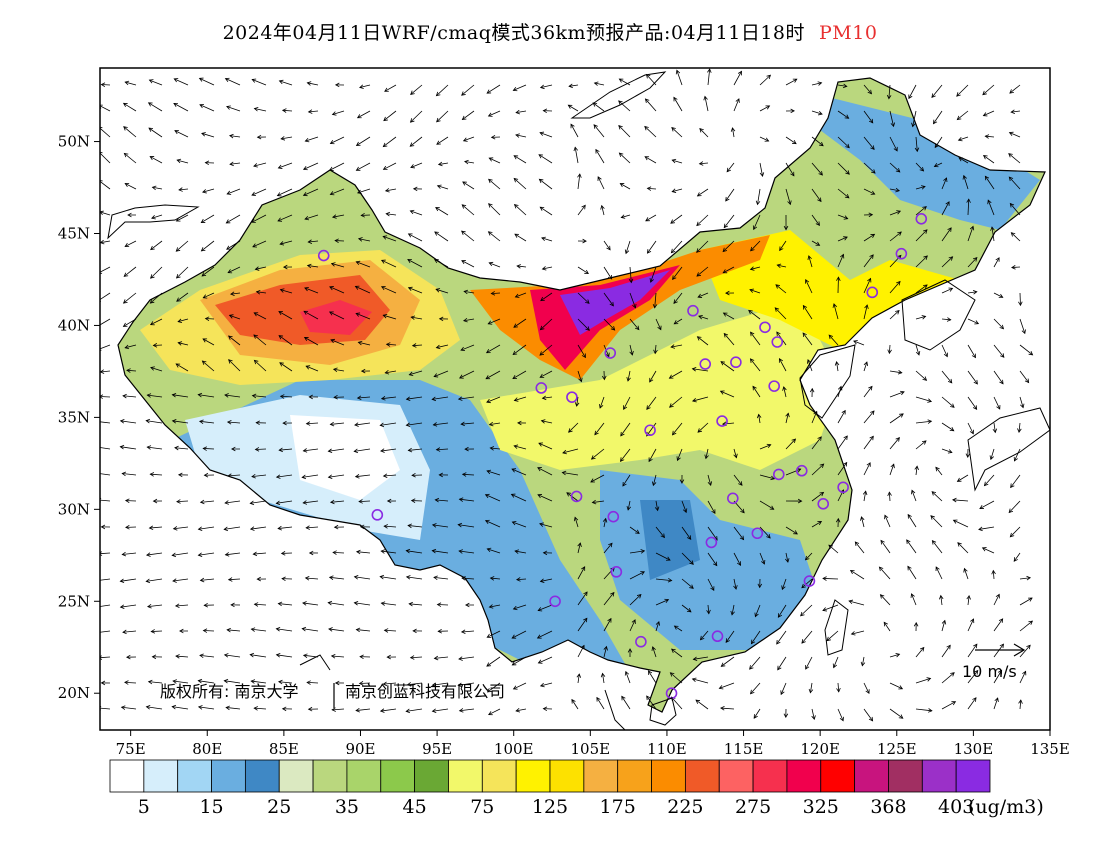 This screenshot has width=1100, height=850. Describe the element at coordinates (660, 385) in the screenshot. I see `moderate-zone-north` at that location.